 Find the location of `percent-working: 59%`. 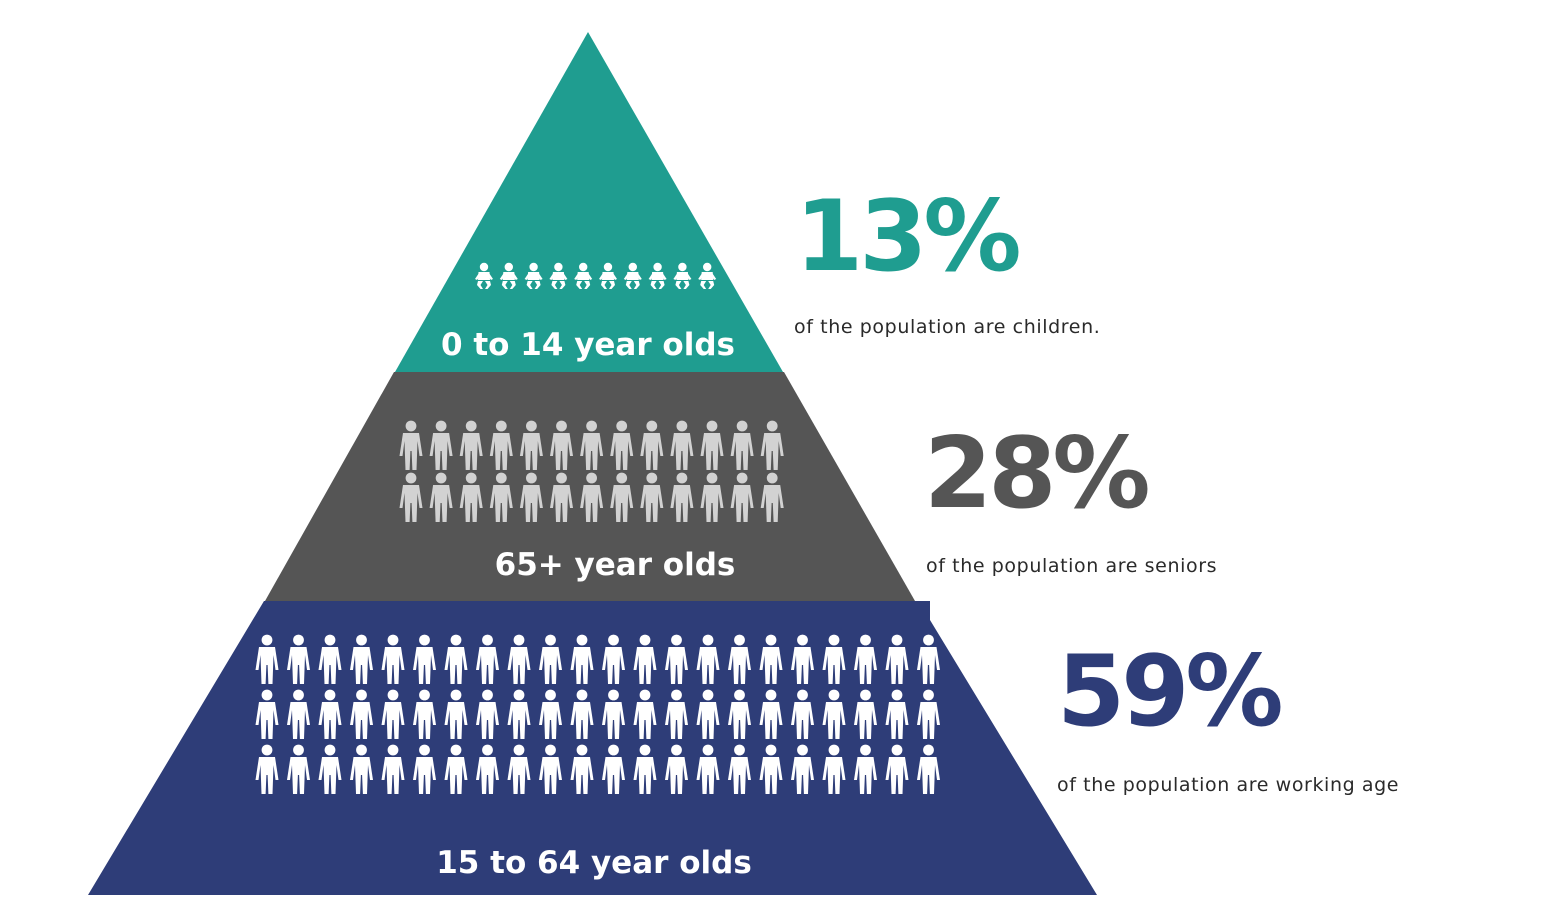

percent-working: 59% is located at coordinates (1170, 692).